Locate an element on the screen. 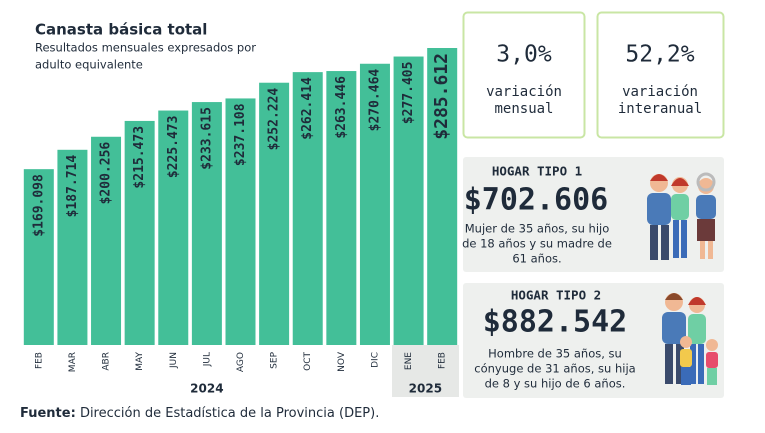 This screenshot has height=433, width=765. x-tick-label: JUL is located at coordinates (207, 359).